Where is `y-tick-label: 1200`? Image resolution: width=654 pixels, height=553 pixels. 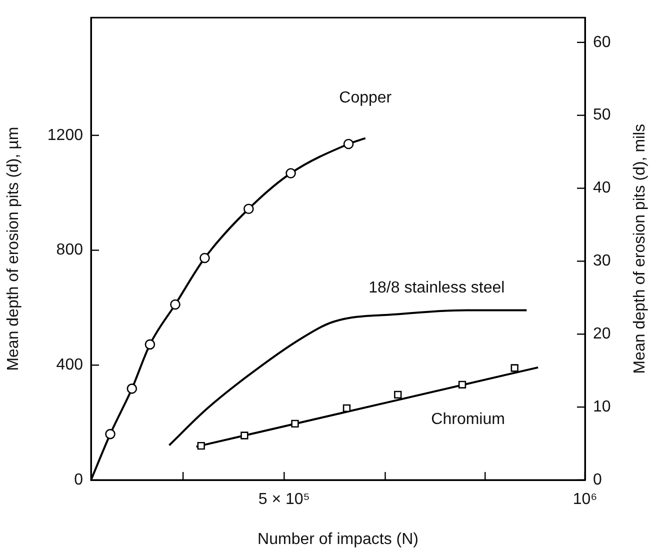 y-tick-label: 1200 is located at coordinates (65, 135).